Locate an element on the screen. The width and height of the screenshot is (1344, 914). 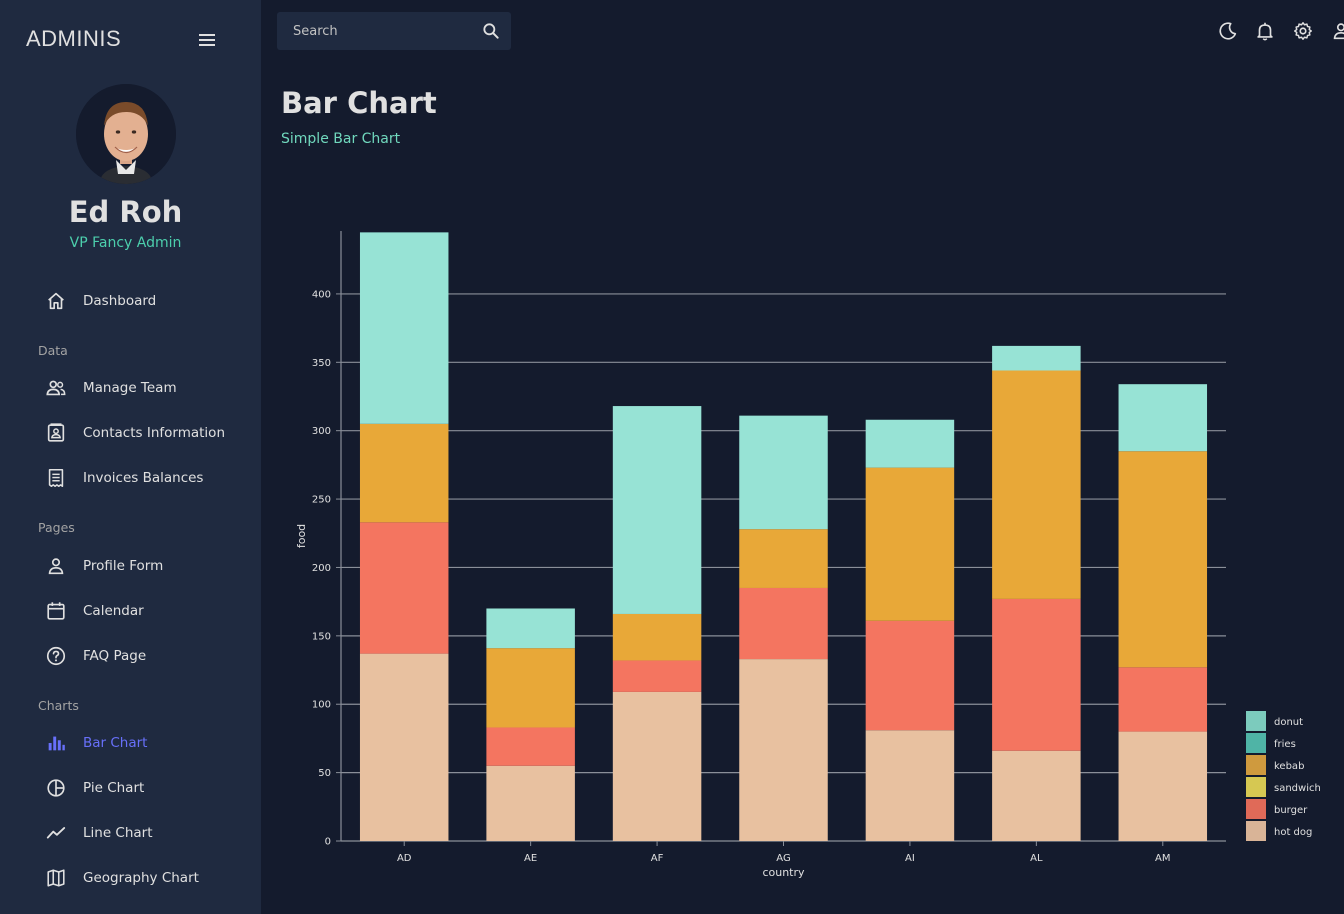
sidebar-item-bar-chart: Bar Chart is located at coordinates (95, 743).